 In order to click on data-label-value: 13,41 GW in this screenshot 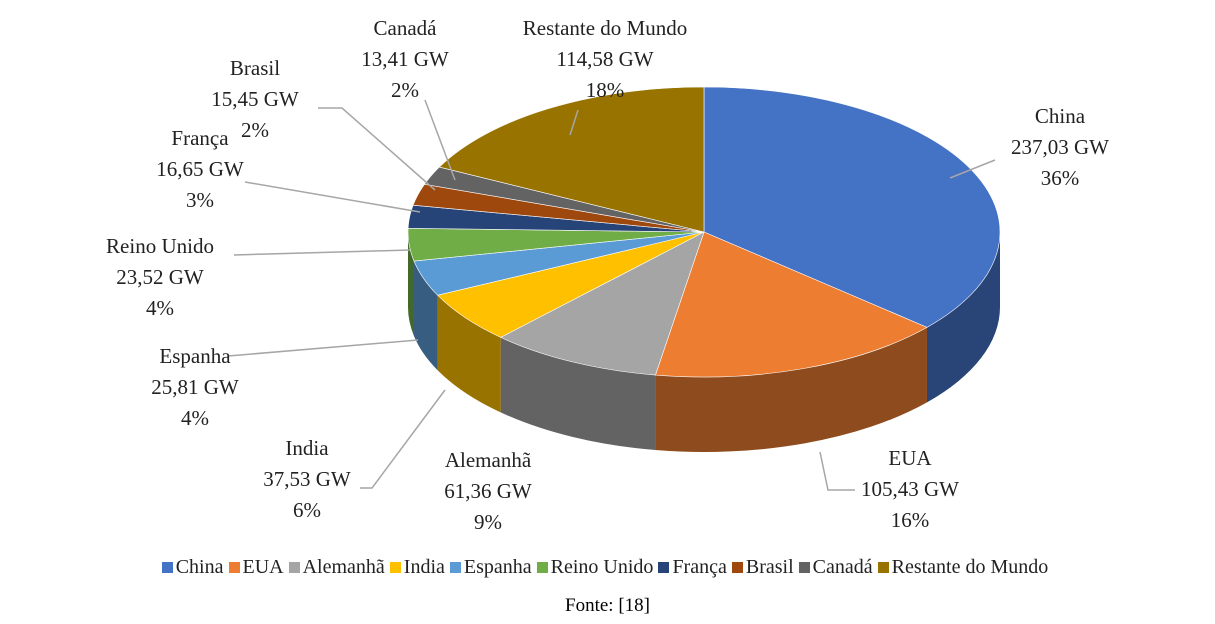, I will do `click(405, 59)`.